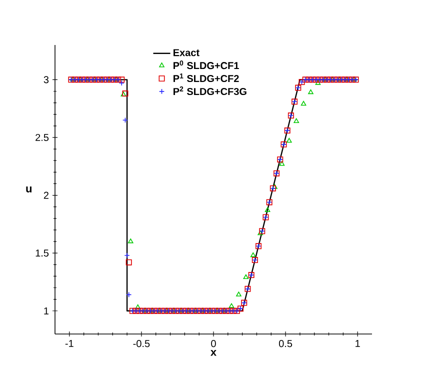 This screenshot has height=376, width=423. I want to click on x-tick-label: 0, so click(213, 344).